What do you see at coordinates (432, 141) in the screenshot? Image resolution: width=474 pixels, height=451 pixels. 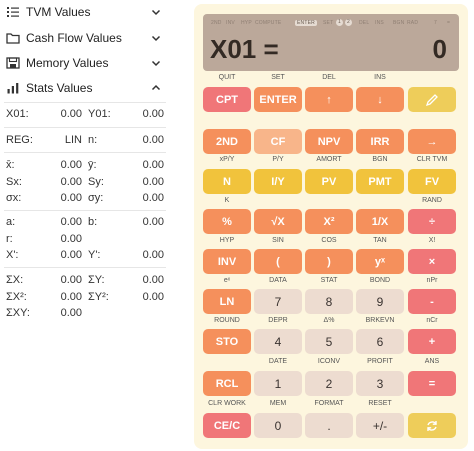 I see `key-right-arrow: →` at bounding box center [432, 141].